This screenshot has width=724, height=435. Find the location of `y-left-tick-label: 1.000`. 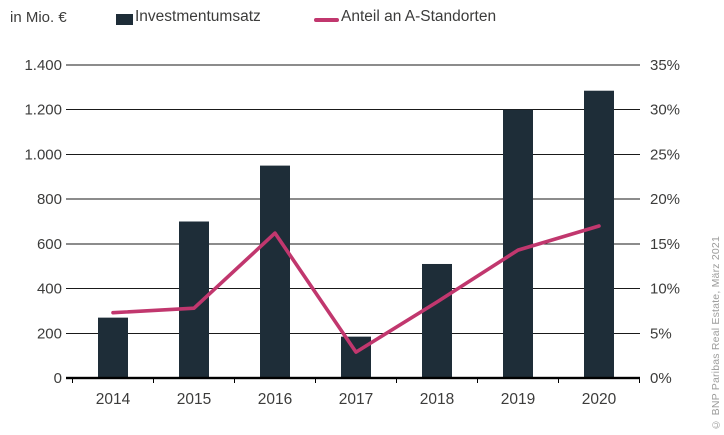

y-left-tick-label: 1.000 is located at coordinates (43, 154).